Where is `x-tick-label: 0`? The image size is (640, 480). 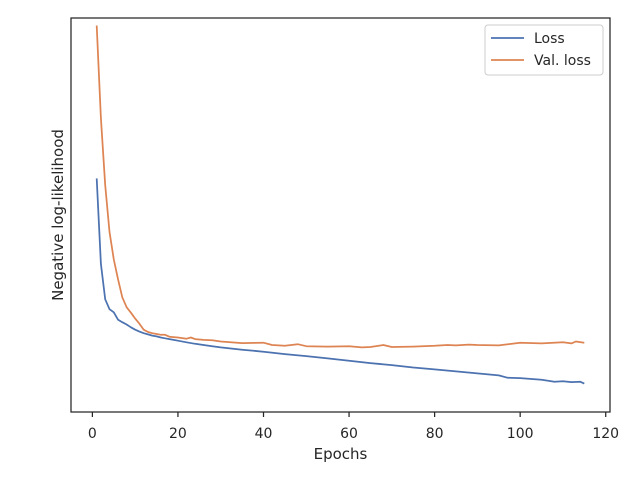
x-tick-label: 0 is located at coordinates (92, 434).